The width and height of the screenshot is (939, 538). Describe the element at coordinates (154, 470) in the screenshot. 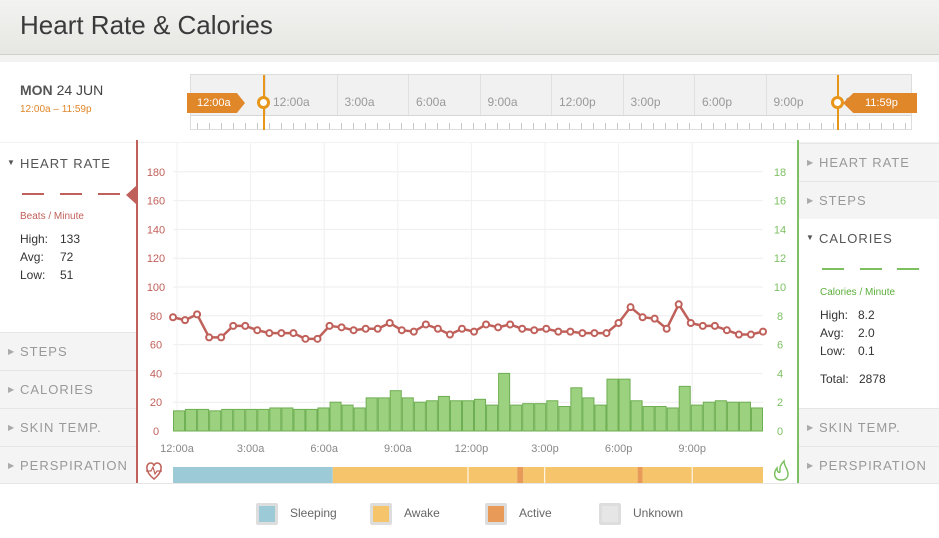

I see `heartbeat-icon` at that location.